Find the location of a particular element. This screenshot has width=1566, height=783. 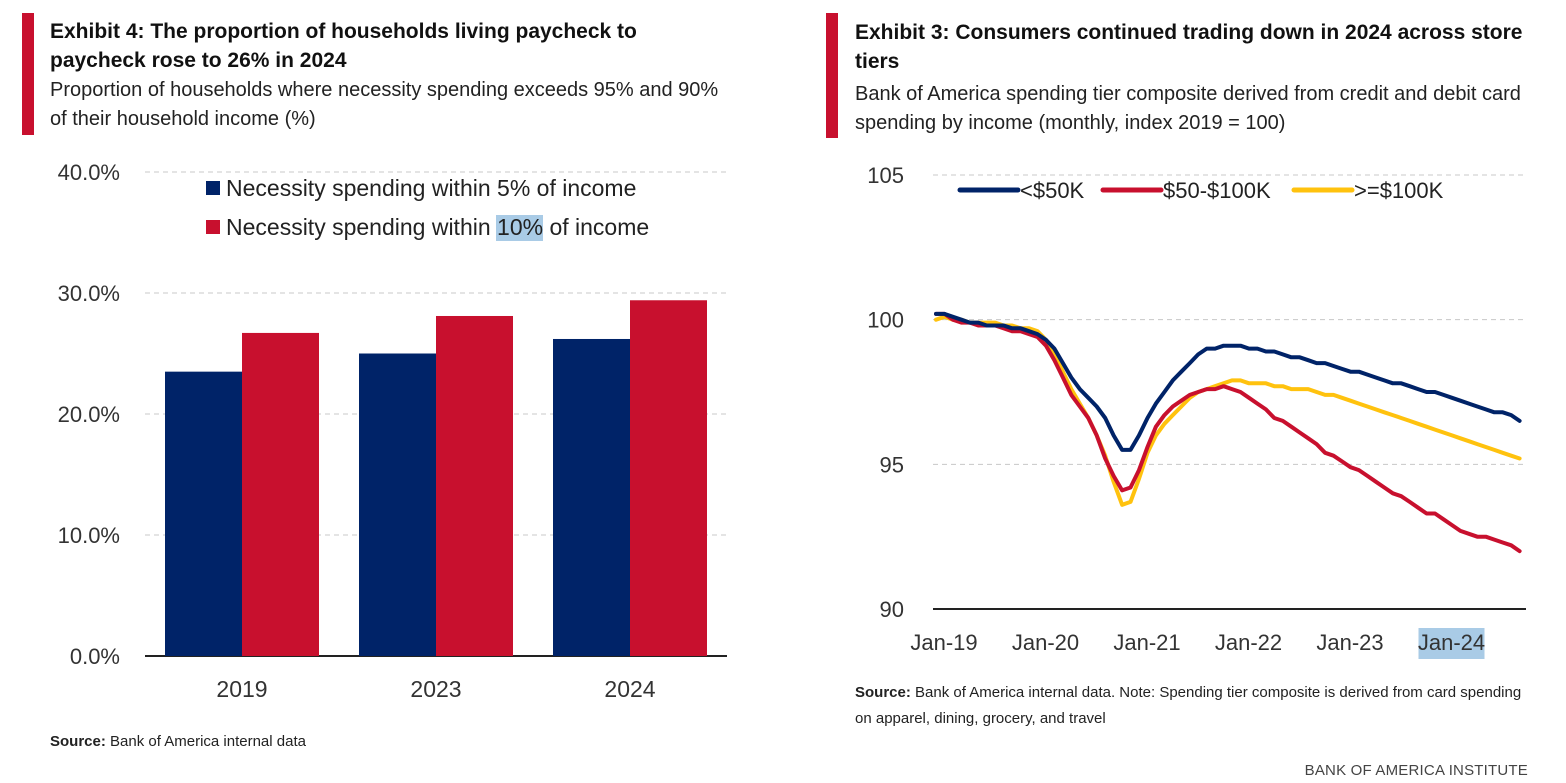

legend-label: >=$100K is located at coordinates (1399, 190).